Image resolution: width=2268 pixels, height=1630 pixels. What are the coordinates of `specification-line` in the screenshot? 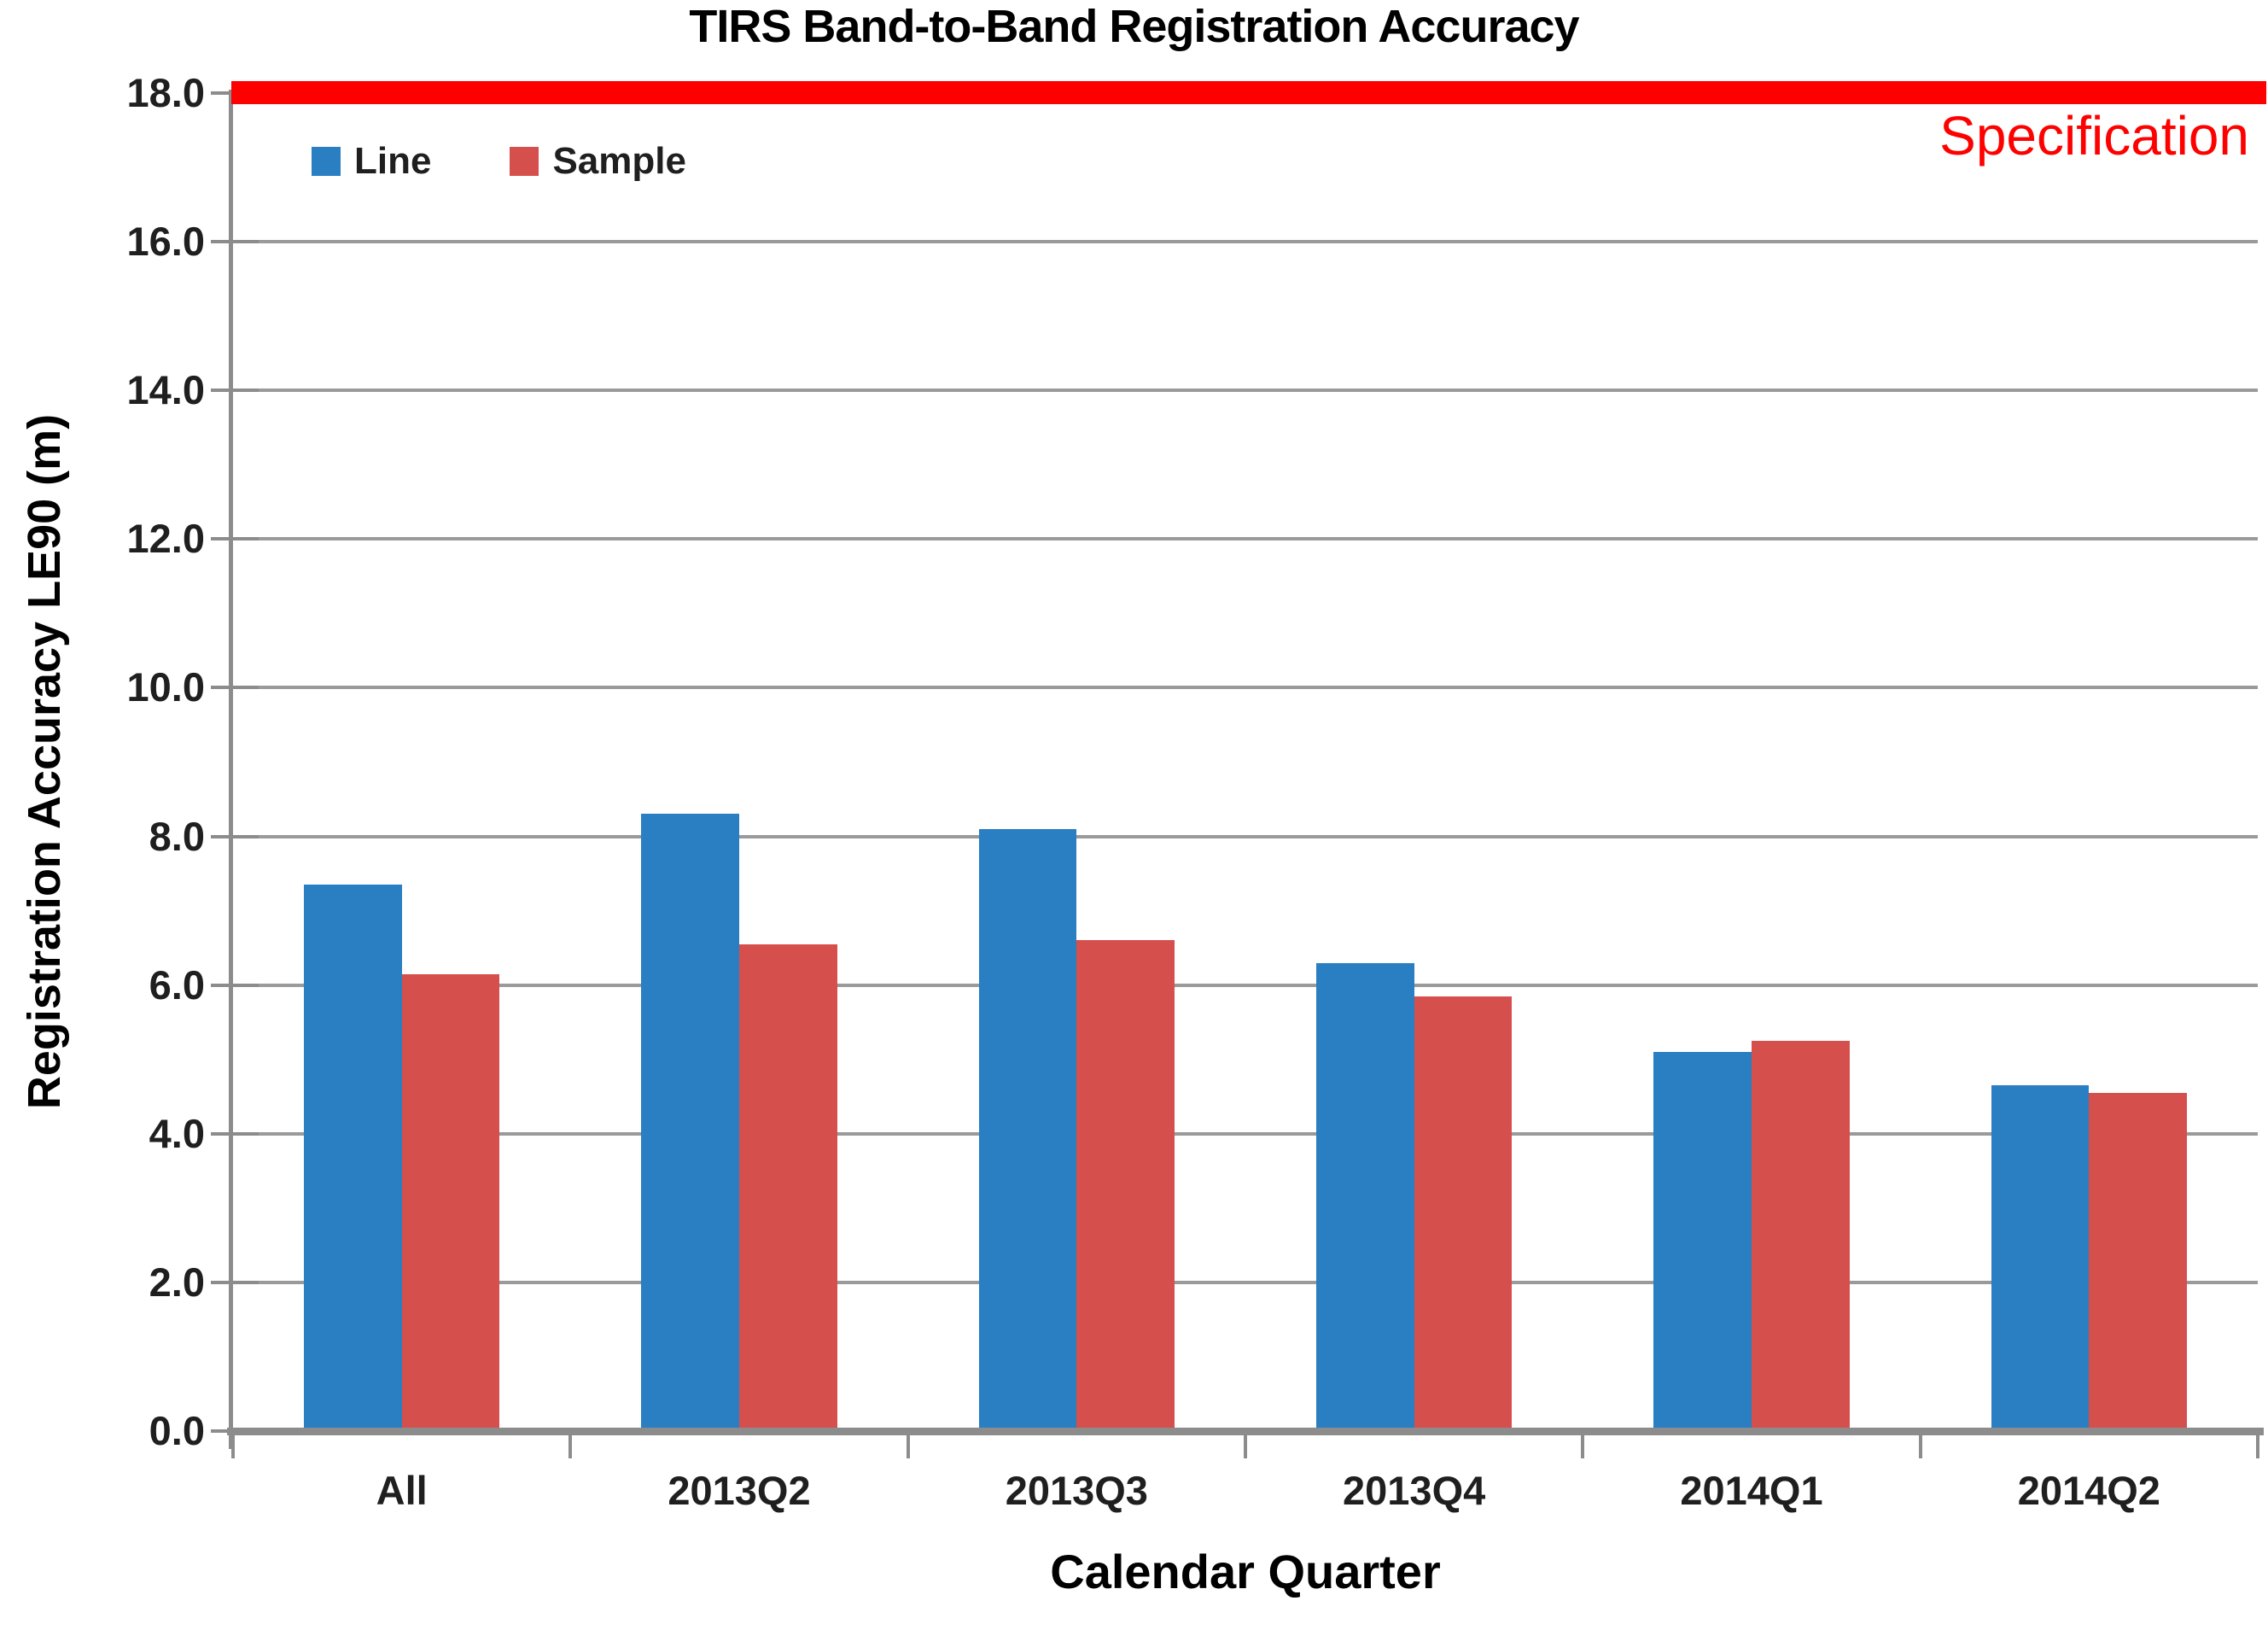 It's located at (1248, 92).